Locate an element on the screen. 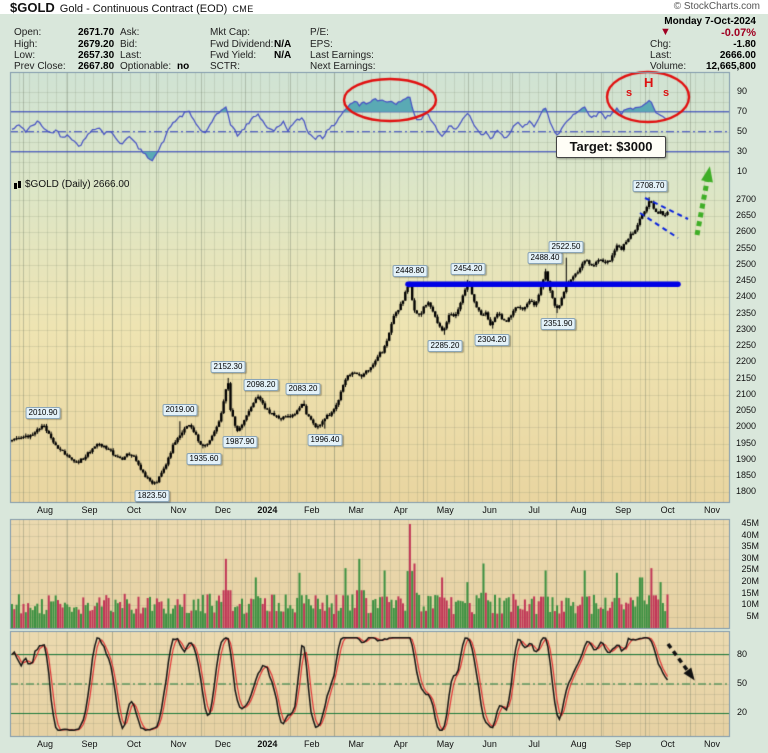  quote-field-label: High: is located at coordinates (26, 44).